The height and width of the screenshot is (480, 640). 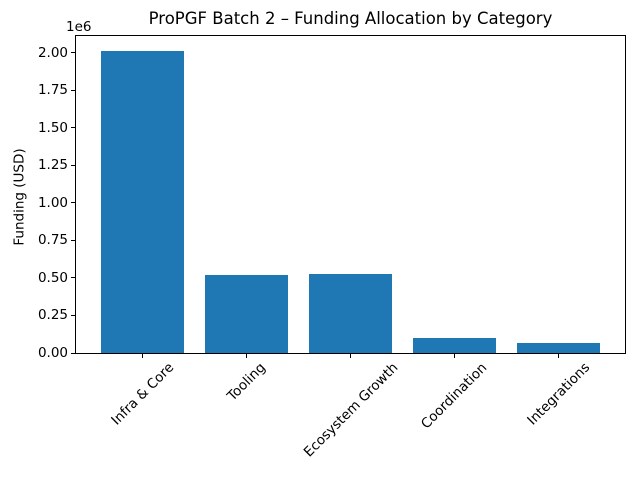 What do you see at coordinates (52, 52) in the screenshot?
I see `y-tick-label: 2.00` at bounding box center [52, 52].